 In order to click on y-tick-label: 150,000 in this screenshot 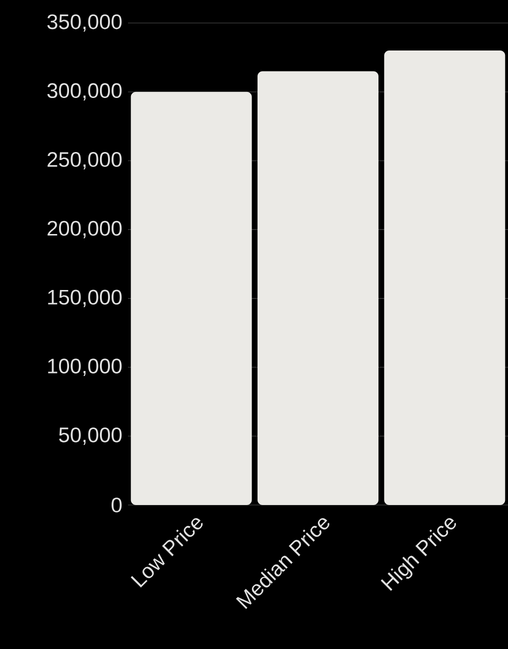, I will do `click(85, 299)`.